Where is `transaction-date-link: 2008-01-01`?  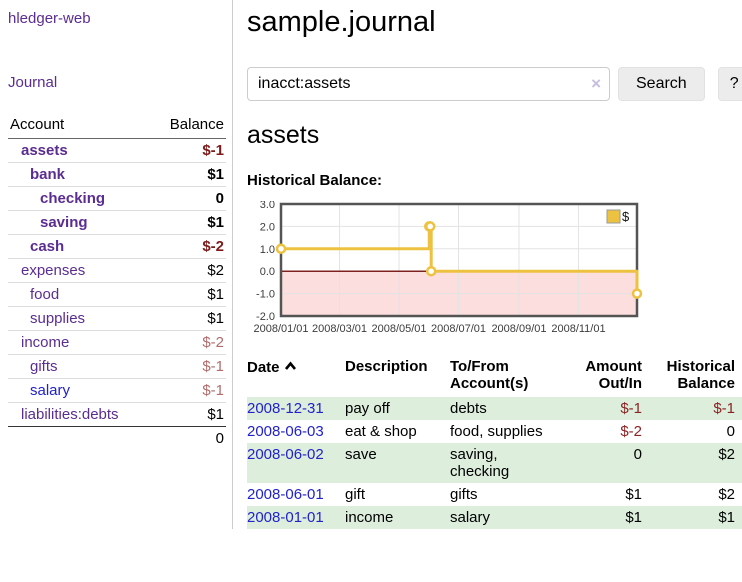 transaction-date-link: 2008-01-01 is located at coordinates (285, 517).